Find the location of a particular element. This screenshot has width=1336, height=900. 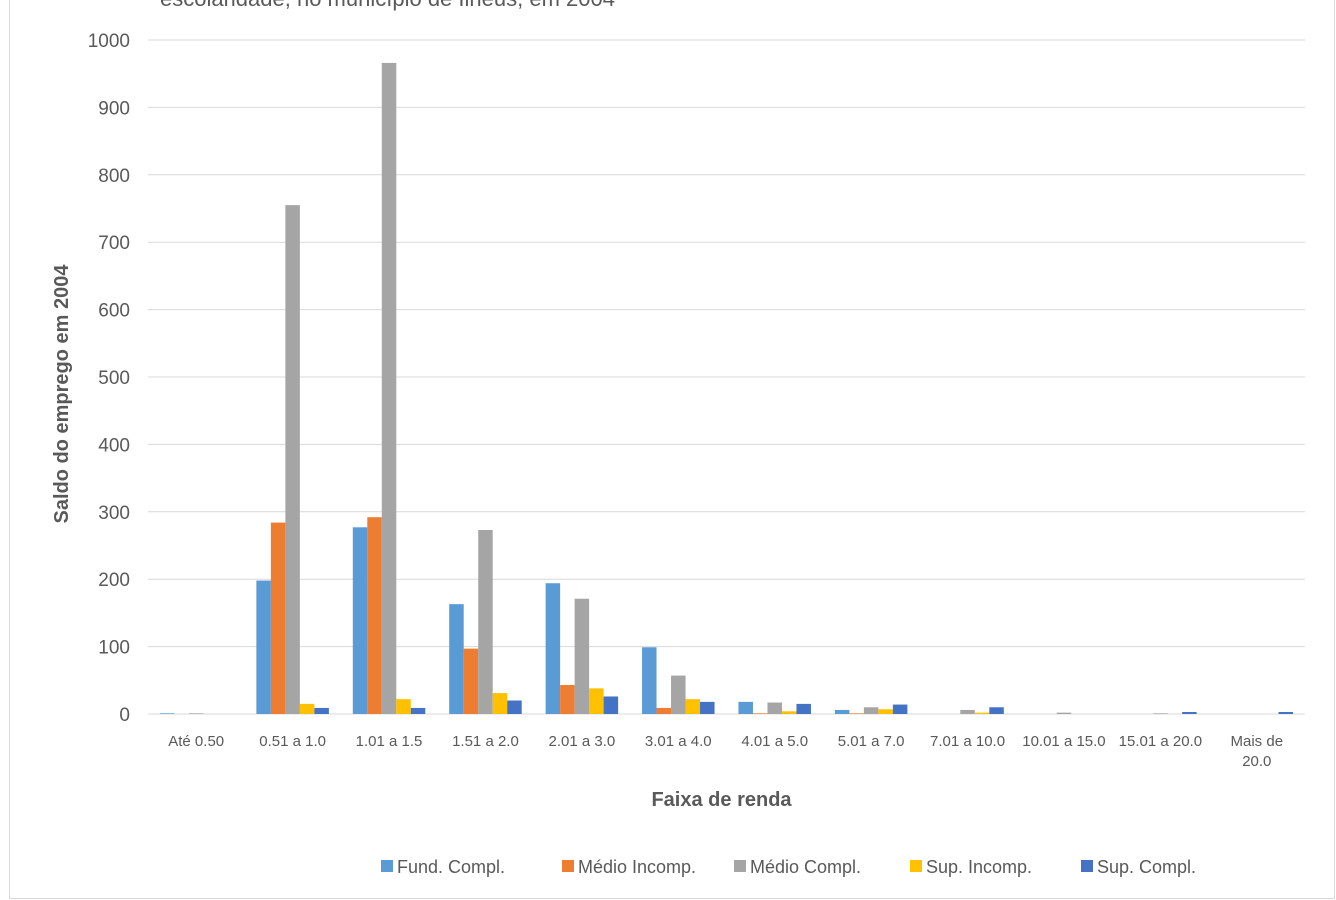

x-tick-label: 7.01 a 10.0 is located at coordinates (967, 741).